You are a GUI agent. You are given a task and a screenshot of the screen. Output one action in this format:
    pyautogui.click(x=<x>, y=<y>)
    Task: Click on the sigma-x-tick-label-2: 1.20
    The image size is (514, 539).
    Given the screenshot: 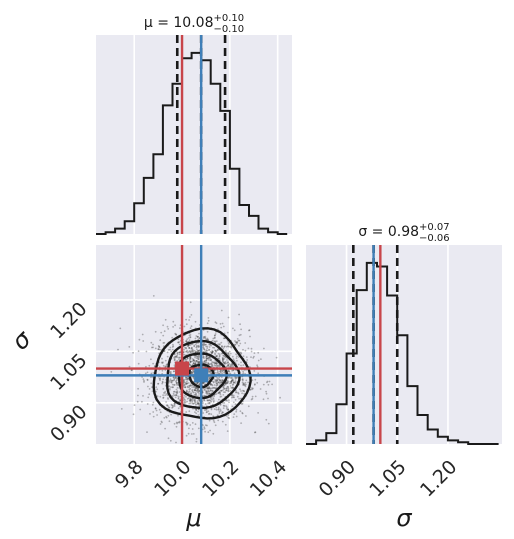 What is the action you would take?
    pyautogui.click(x=438, y=478)
    